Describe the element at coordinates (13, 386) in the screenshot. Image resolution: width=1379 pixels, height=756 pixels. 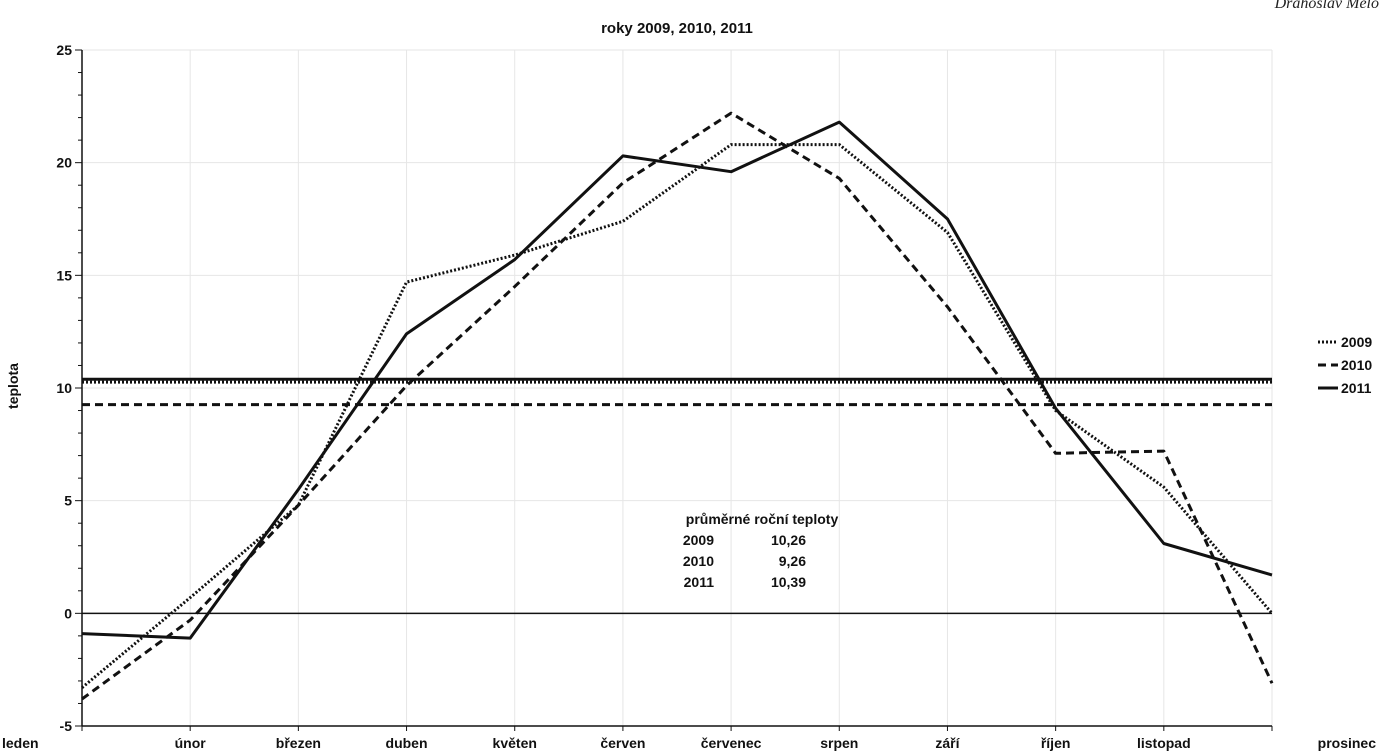
I see `y-axis-label: teplota` at that location.